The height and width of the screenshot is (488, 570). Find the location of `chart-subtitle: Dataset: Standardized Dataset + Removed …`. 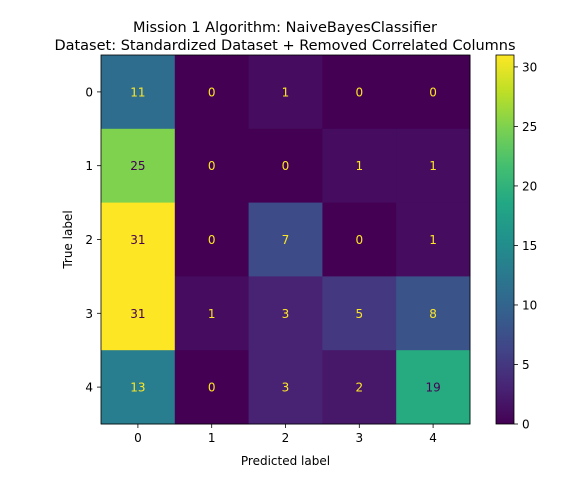

chart-subtitle: Dataset: Standardized Dataset + Removed … is located at coordinates (284, 46).